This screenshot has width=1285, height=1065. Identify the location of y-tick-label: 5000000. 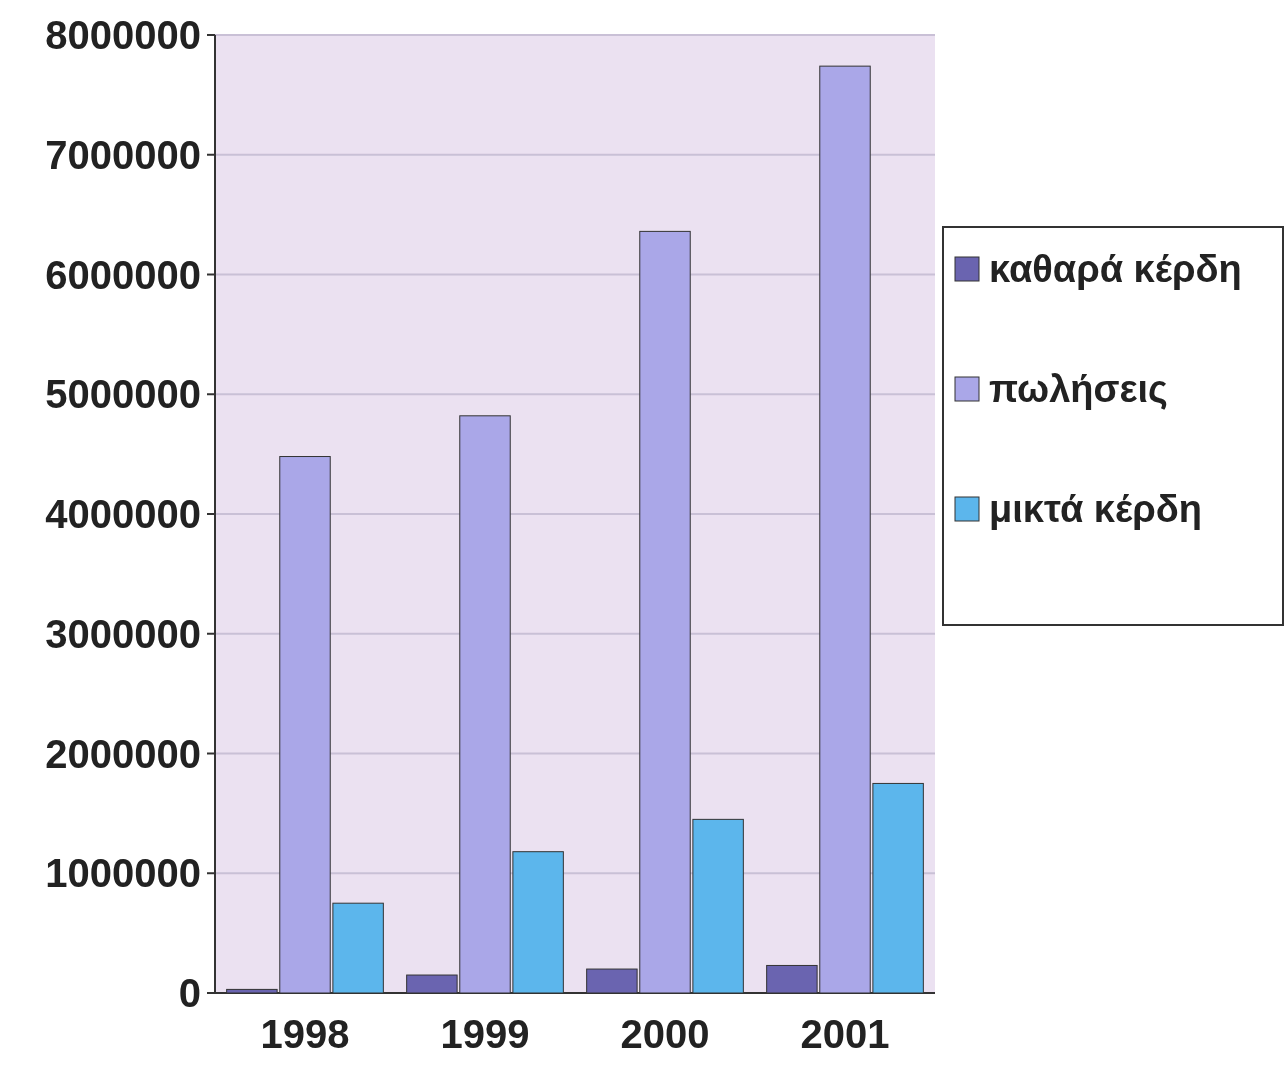
(123, 394).